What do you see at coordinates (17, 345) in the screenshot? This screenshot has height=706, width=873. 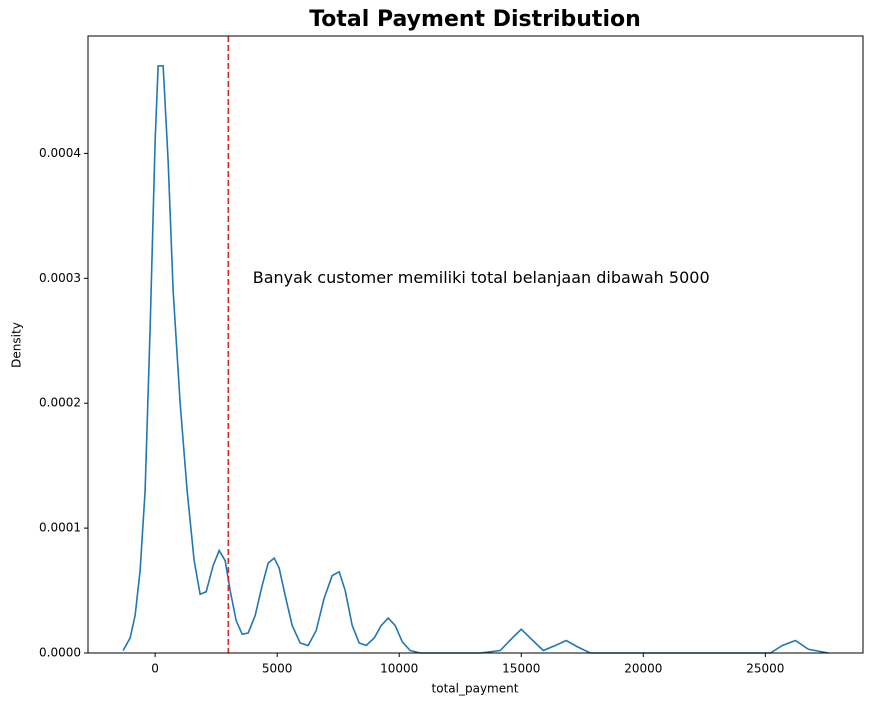 I see `y-axis-label: Density` at bounding box center [17, 345].